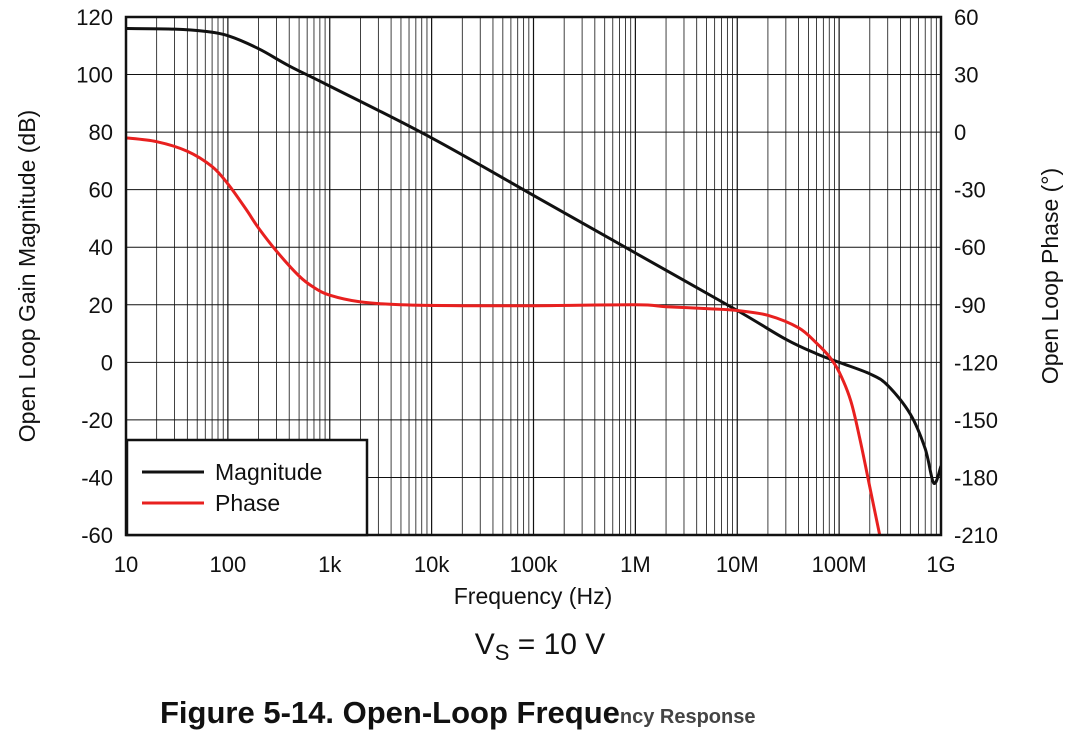 The width and height of the screenshot is (1080, 745). I want to click on conditions-suffix: = 10 V, so click(557, 644).